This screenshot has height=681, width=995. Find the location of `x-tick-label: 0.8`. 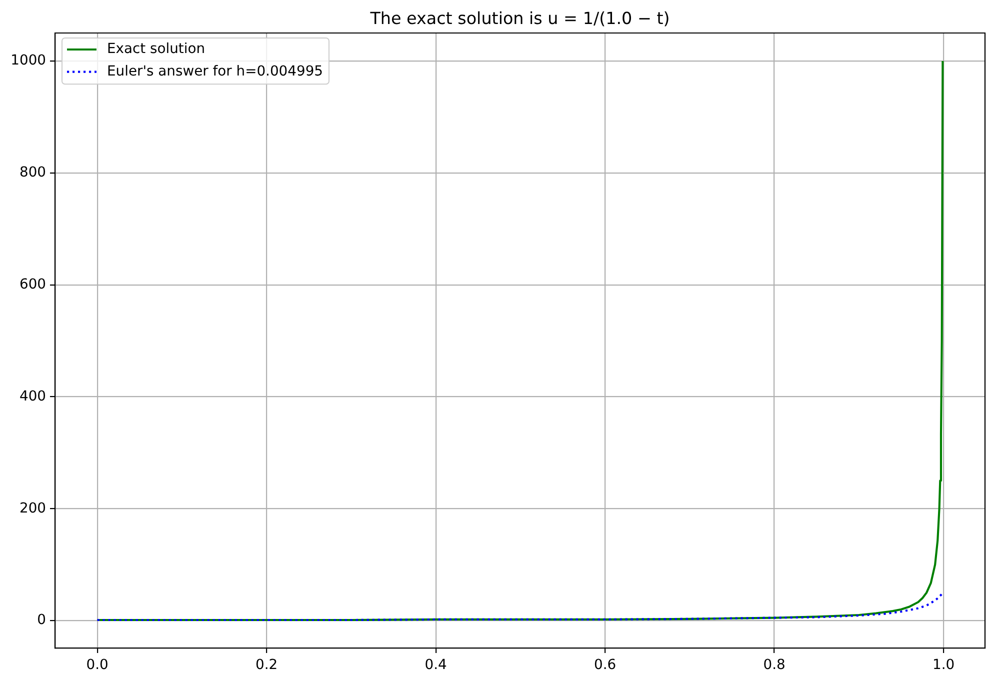

x-tick-label: 0.8 is located at coordinates (774, 664).